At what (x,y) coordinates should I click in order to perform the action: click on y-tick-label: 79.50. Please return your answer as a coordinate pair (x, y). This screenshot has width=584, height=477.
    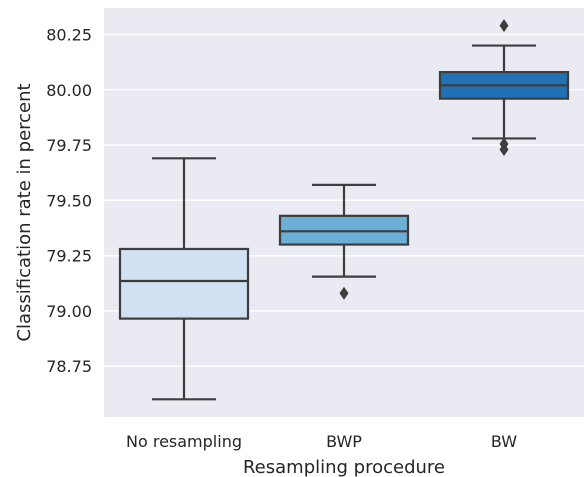
    Looking at the image, I should click on (69, 200).